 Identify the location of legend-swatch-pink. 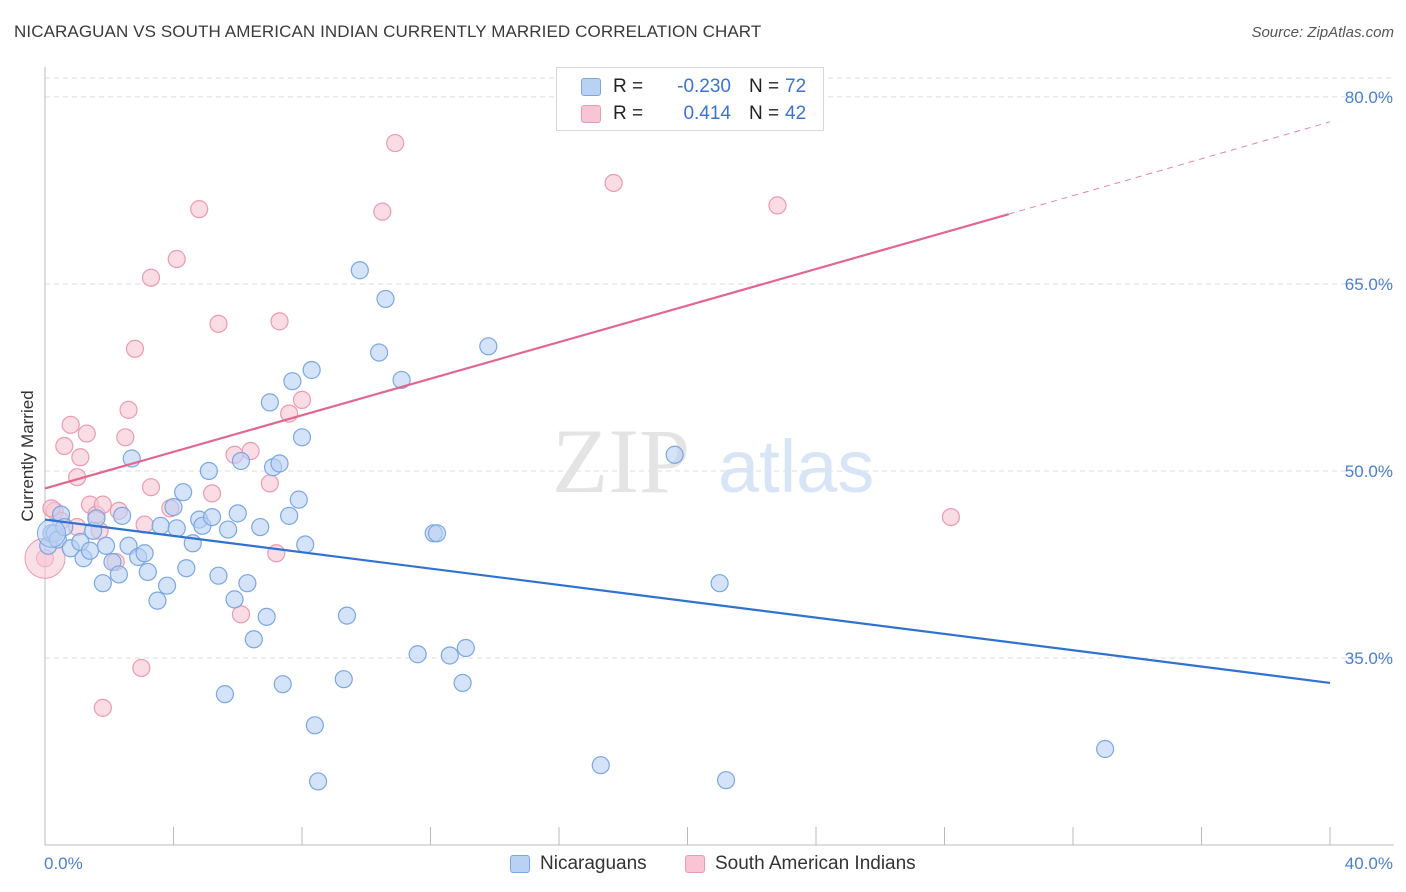
(695, 864).